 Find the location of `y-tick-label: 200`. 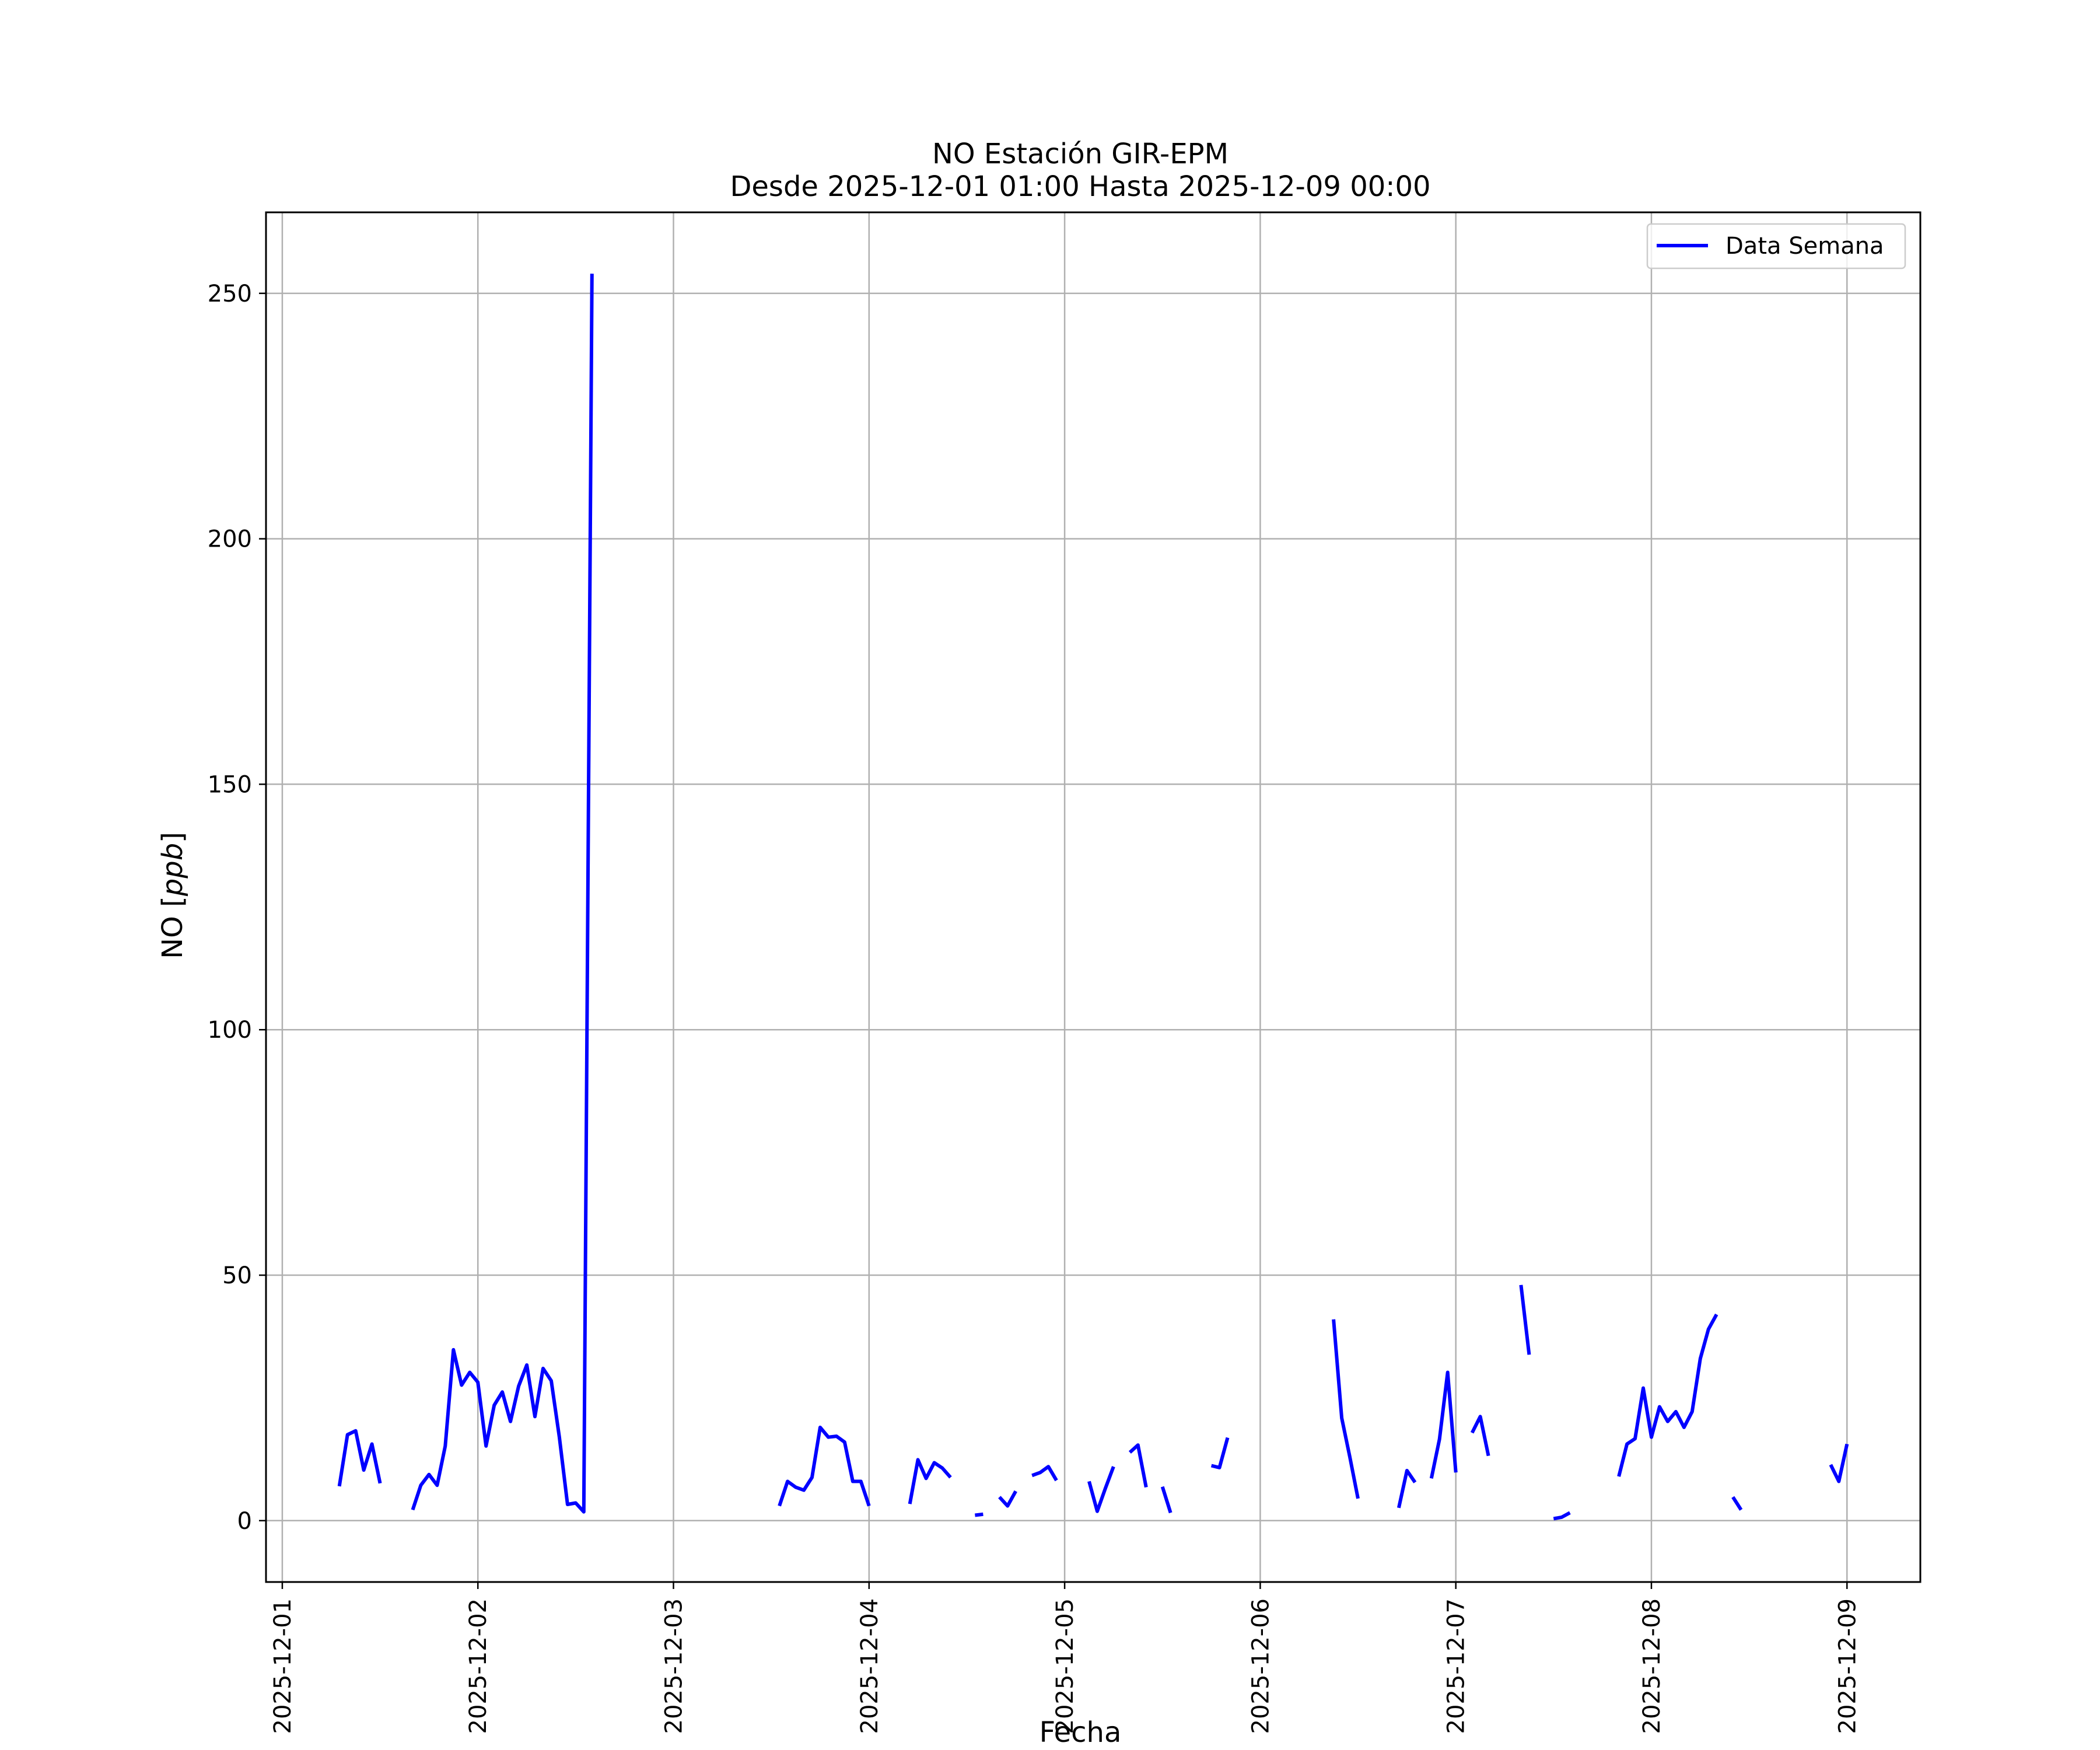

y-tick-label: 200 is located at coordinates (230, 539).